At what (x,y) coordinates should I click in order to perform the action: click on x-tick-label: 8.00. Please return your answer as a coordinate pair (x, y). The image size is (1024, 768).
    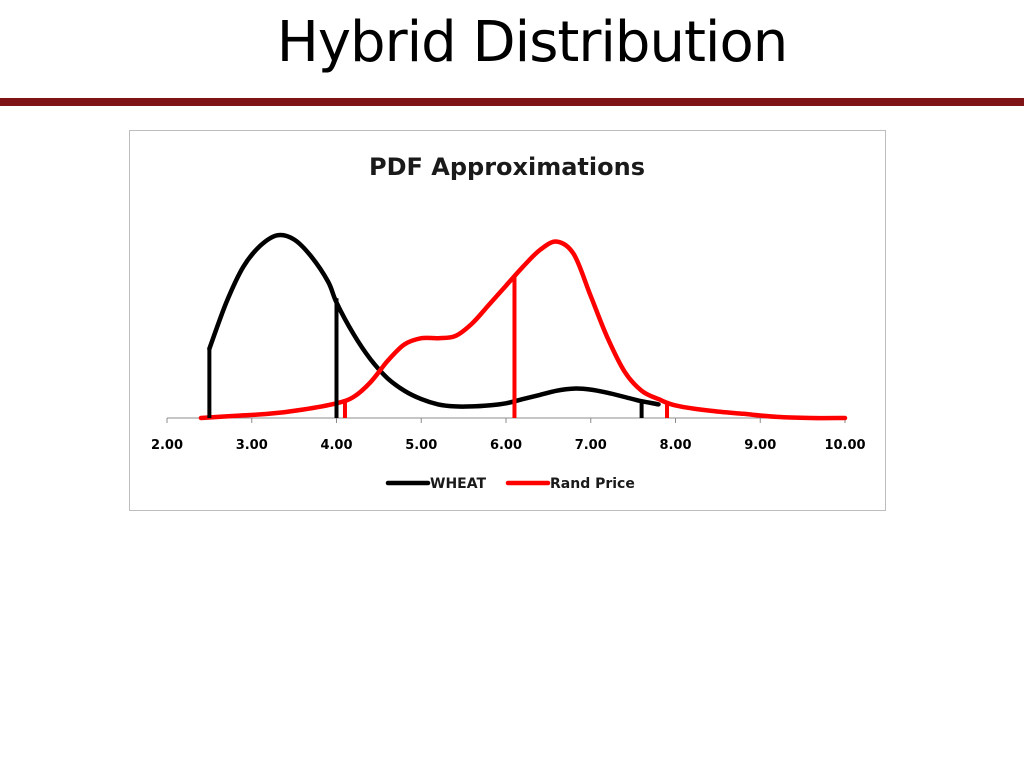
    Looking at the image, I should click on (675, 445).